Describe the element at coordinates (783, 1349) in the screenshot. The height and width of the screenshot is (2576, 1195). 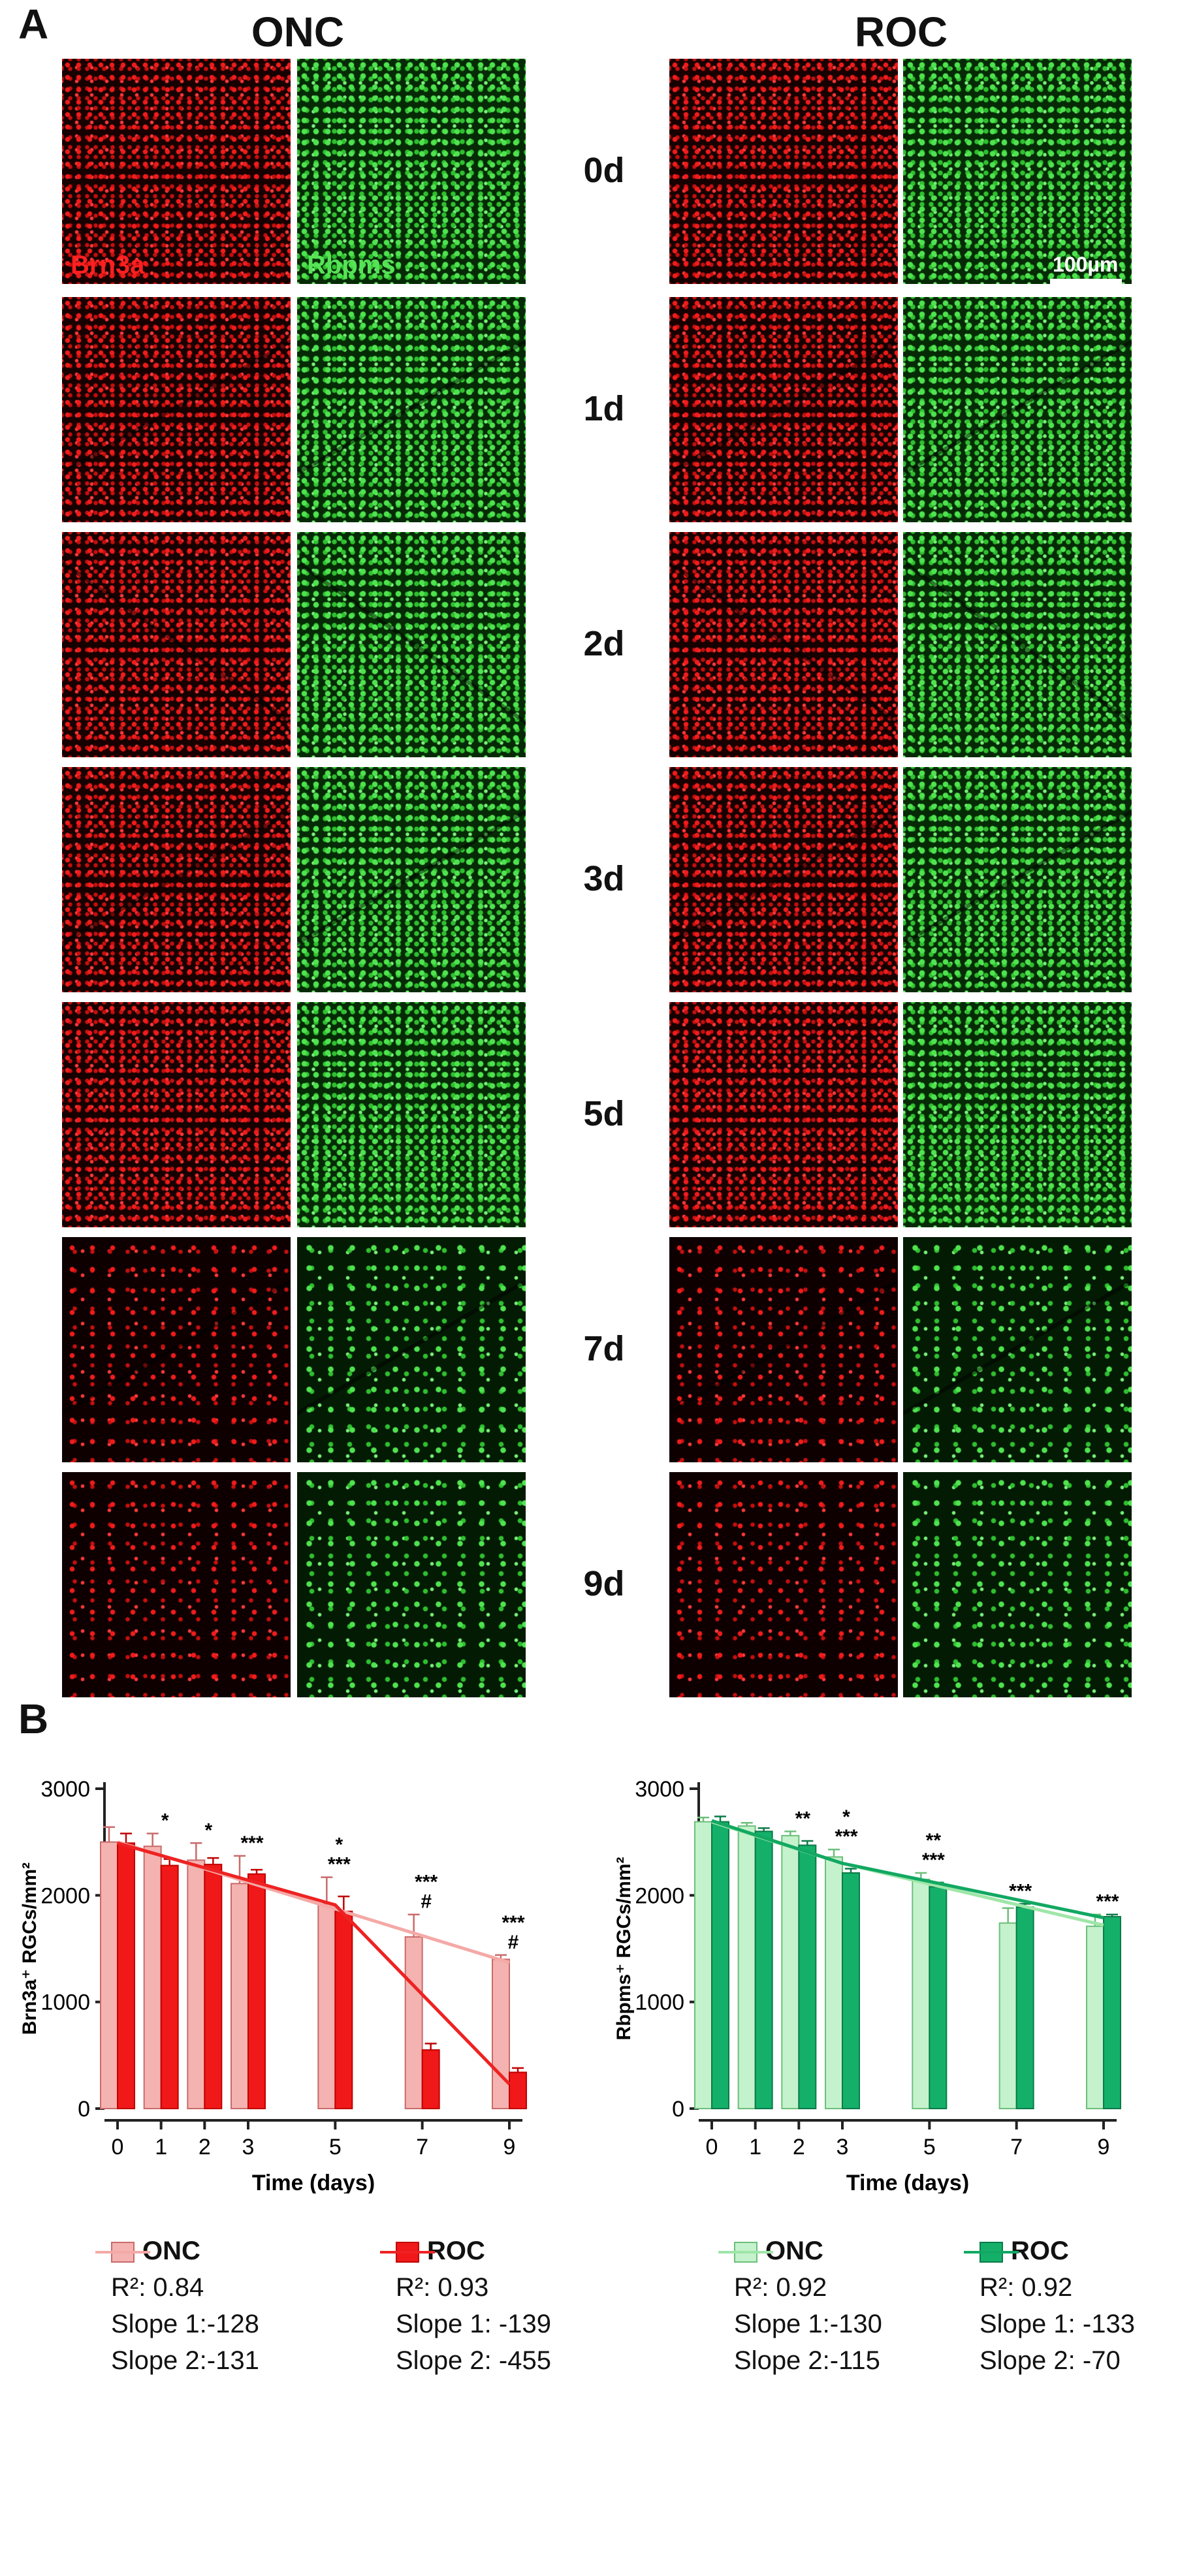
I see `micrograph-roc-brn3a-7d` at that location.